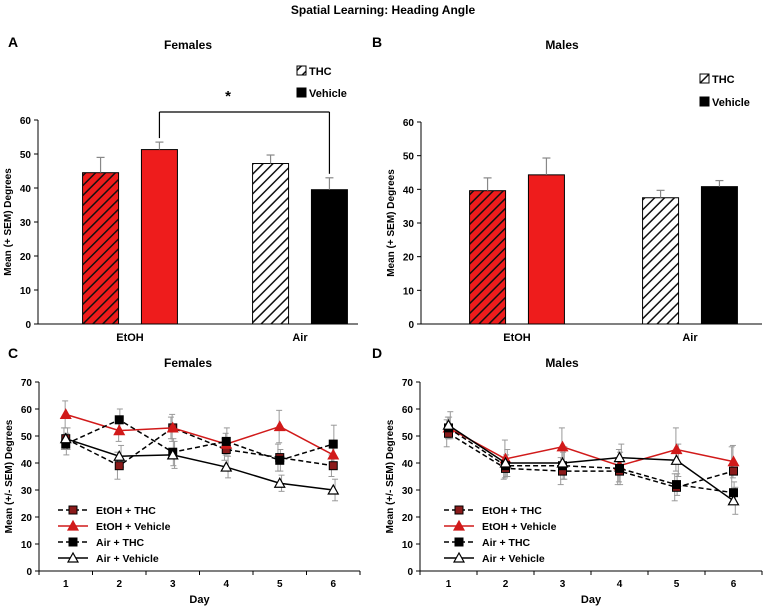 This screenshot has height=609, width=767. What do you see at coordinates (734, 584) in the screenshot?
I see `chart-d-x-tick-label: 6` at bounding box center [734, 584].